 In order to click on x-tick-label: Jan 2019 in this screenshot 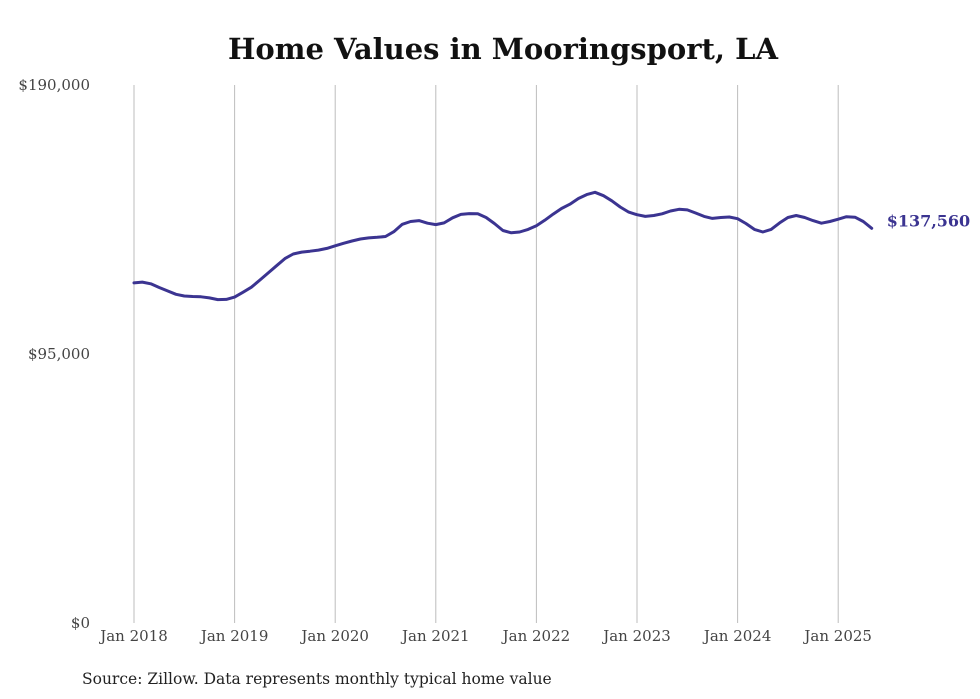, I will do `click(234, 636)`.